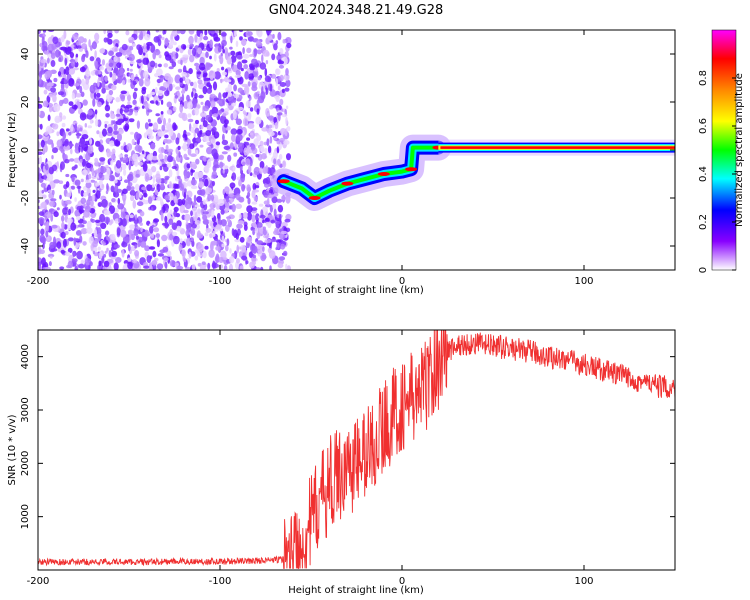 This screenshot has width=750, height=600. I want to click on y-tick-label: 1000, so click(25, 516).